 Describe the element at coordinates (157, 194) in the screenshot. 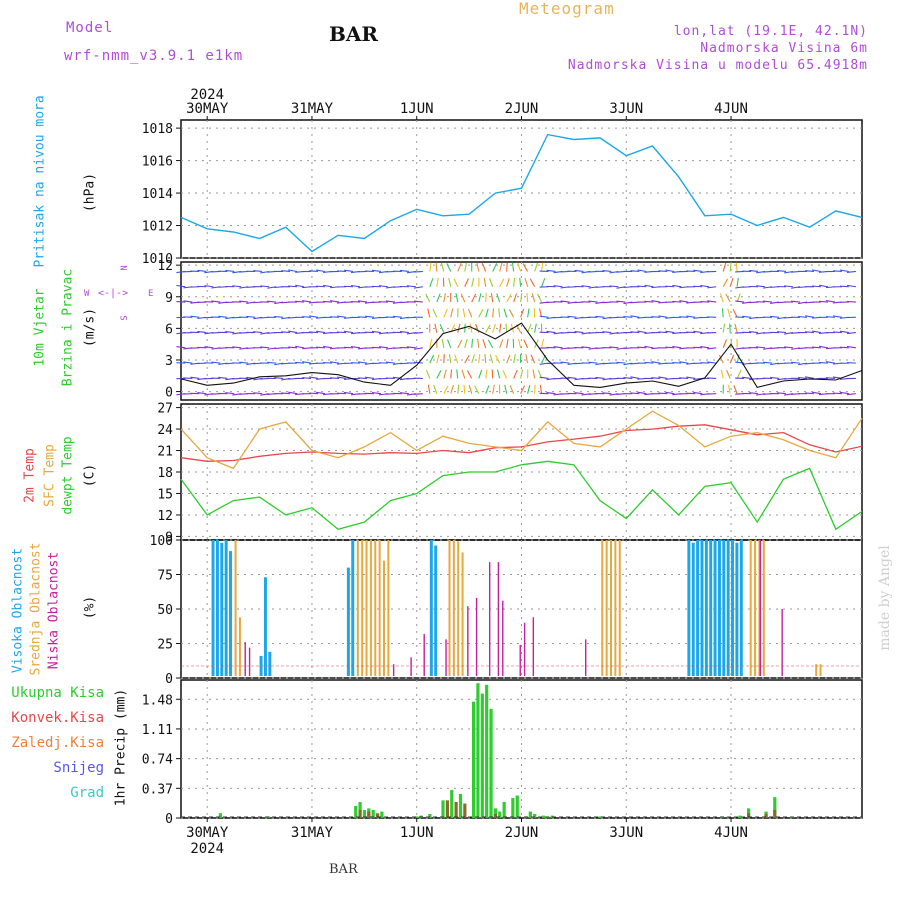

I see `pressure-tick-label: 1014` at that location.